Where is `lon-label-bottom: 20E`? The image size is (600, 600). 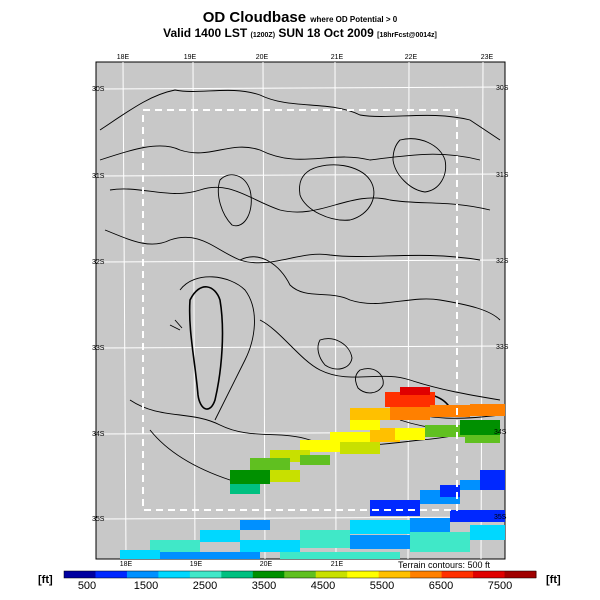 lon-label-bottom: 20E is located at coordinates (266, 564).